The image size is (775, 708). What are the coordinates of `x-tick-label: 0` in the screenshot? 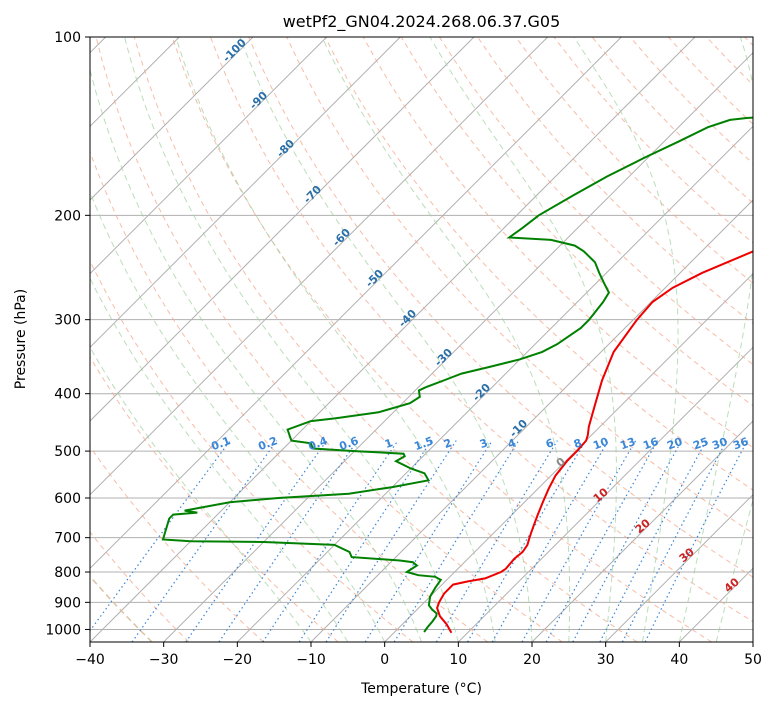 It's located at (384, 660).